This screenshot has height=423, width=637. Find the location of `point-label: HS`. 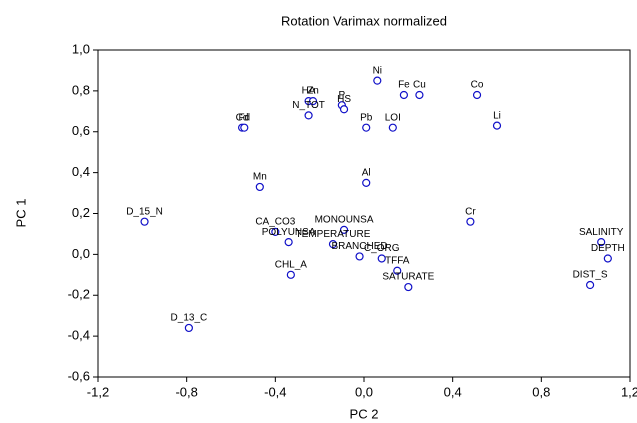

point-label: HS is located at coordinates (344, 99).